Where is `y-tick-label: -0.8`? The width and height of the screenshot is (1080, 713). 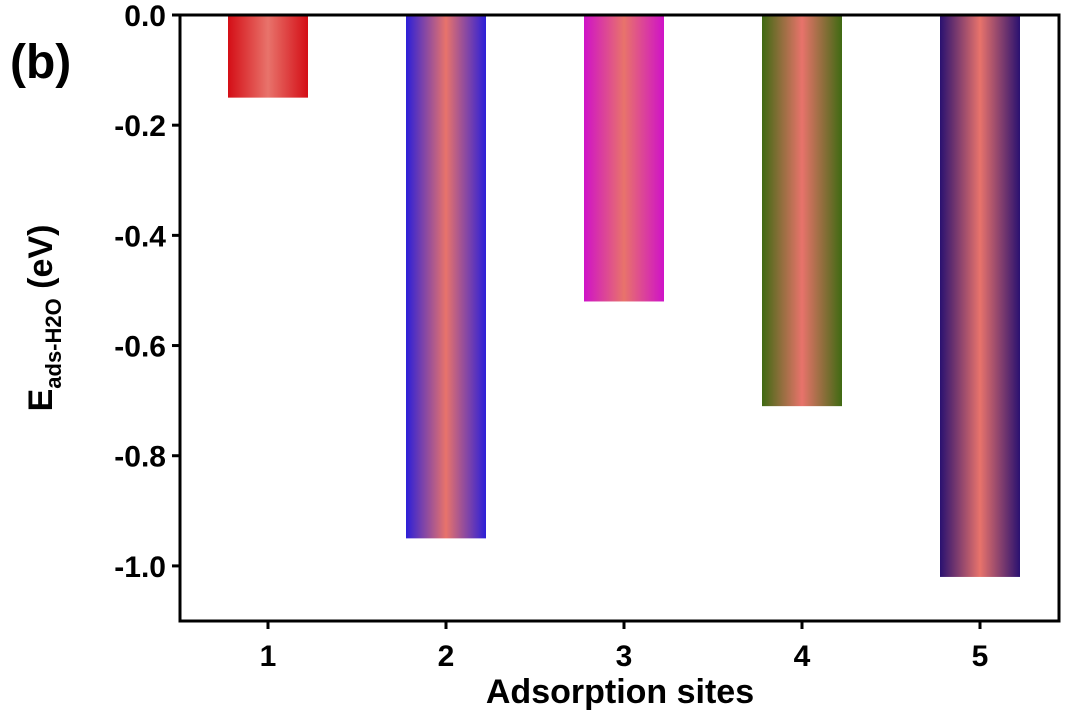
y-tick-label: -0.8 is located at coordinates (140, 457).